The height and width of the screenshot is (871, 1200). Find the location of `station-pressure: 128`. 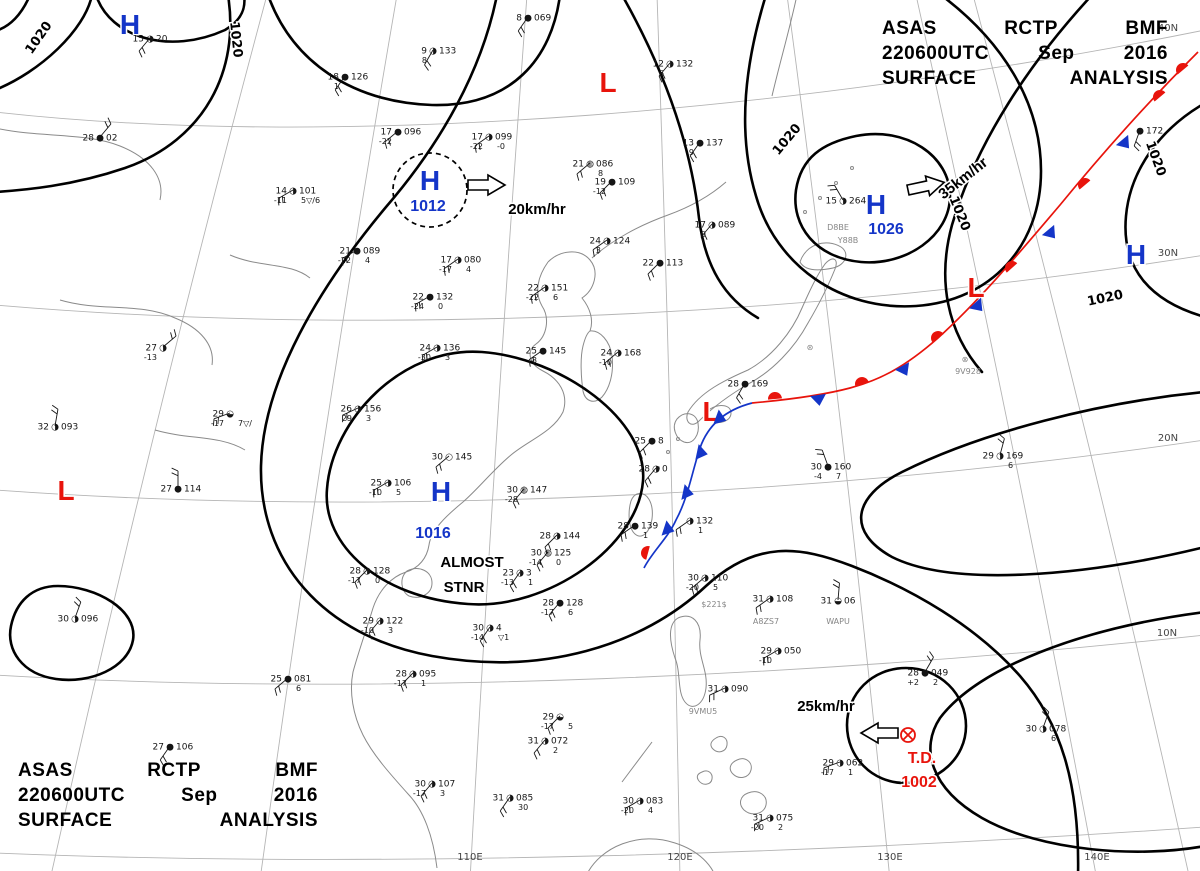

station-pressure: 128 is located at coordinates (381, 572).